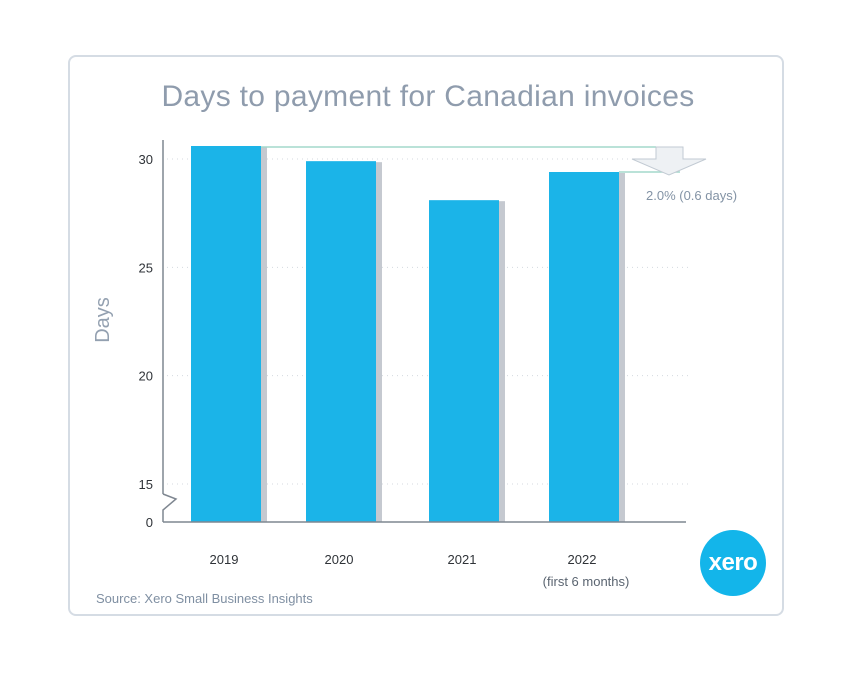  What do you see at coordinates (146, 267) in the screenshot?
I see `y-tick-label: 25` at bounding box center [146, 267].